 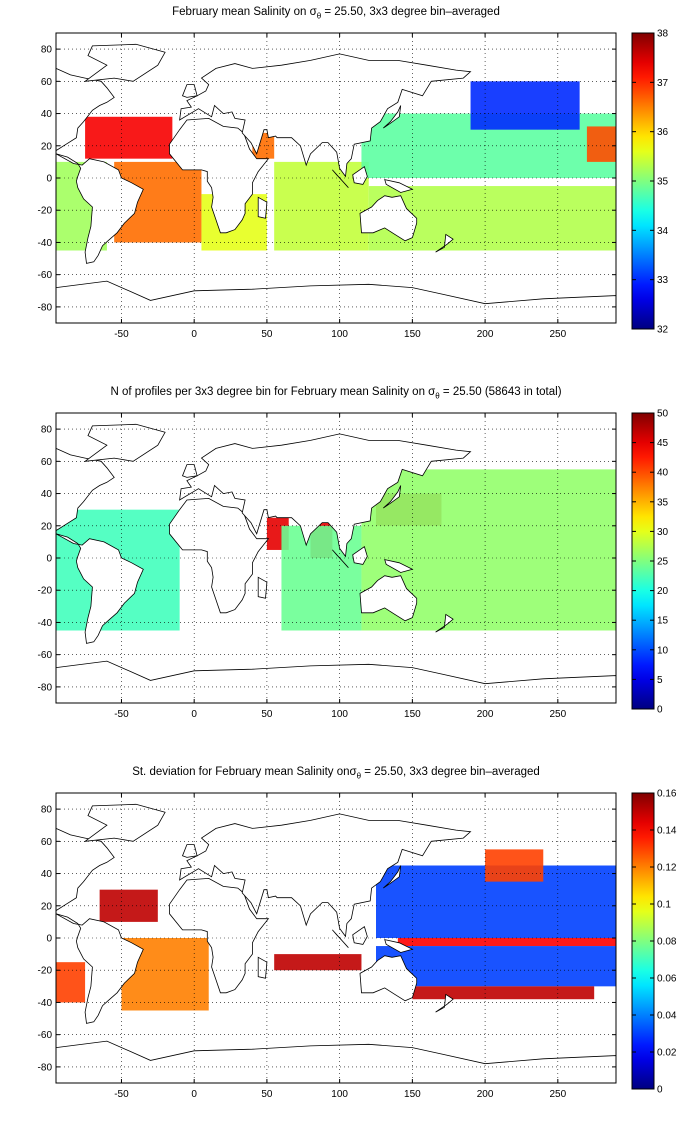 I want to click on colorbar-tick-label: 36, so click(x=663, y=132).